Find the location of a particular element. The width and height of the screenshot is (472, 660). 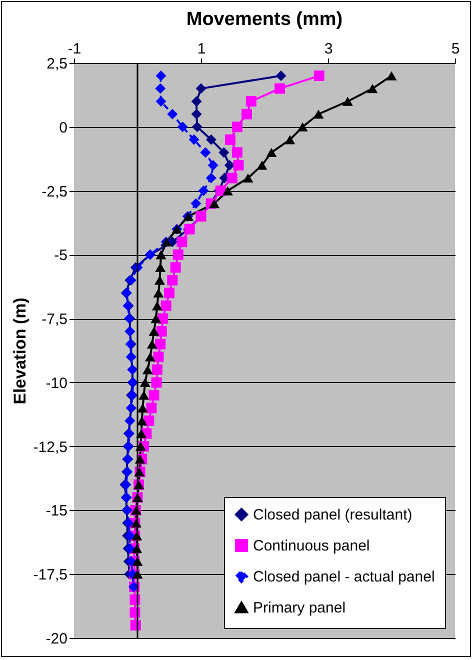

legend-label: Continuous panel is located at coordinates (311, 546).